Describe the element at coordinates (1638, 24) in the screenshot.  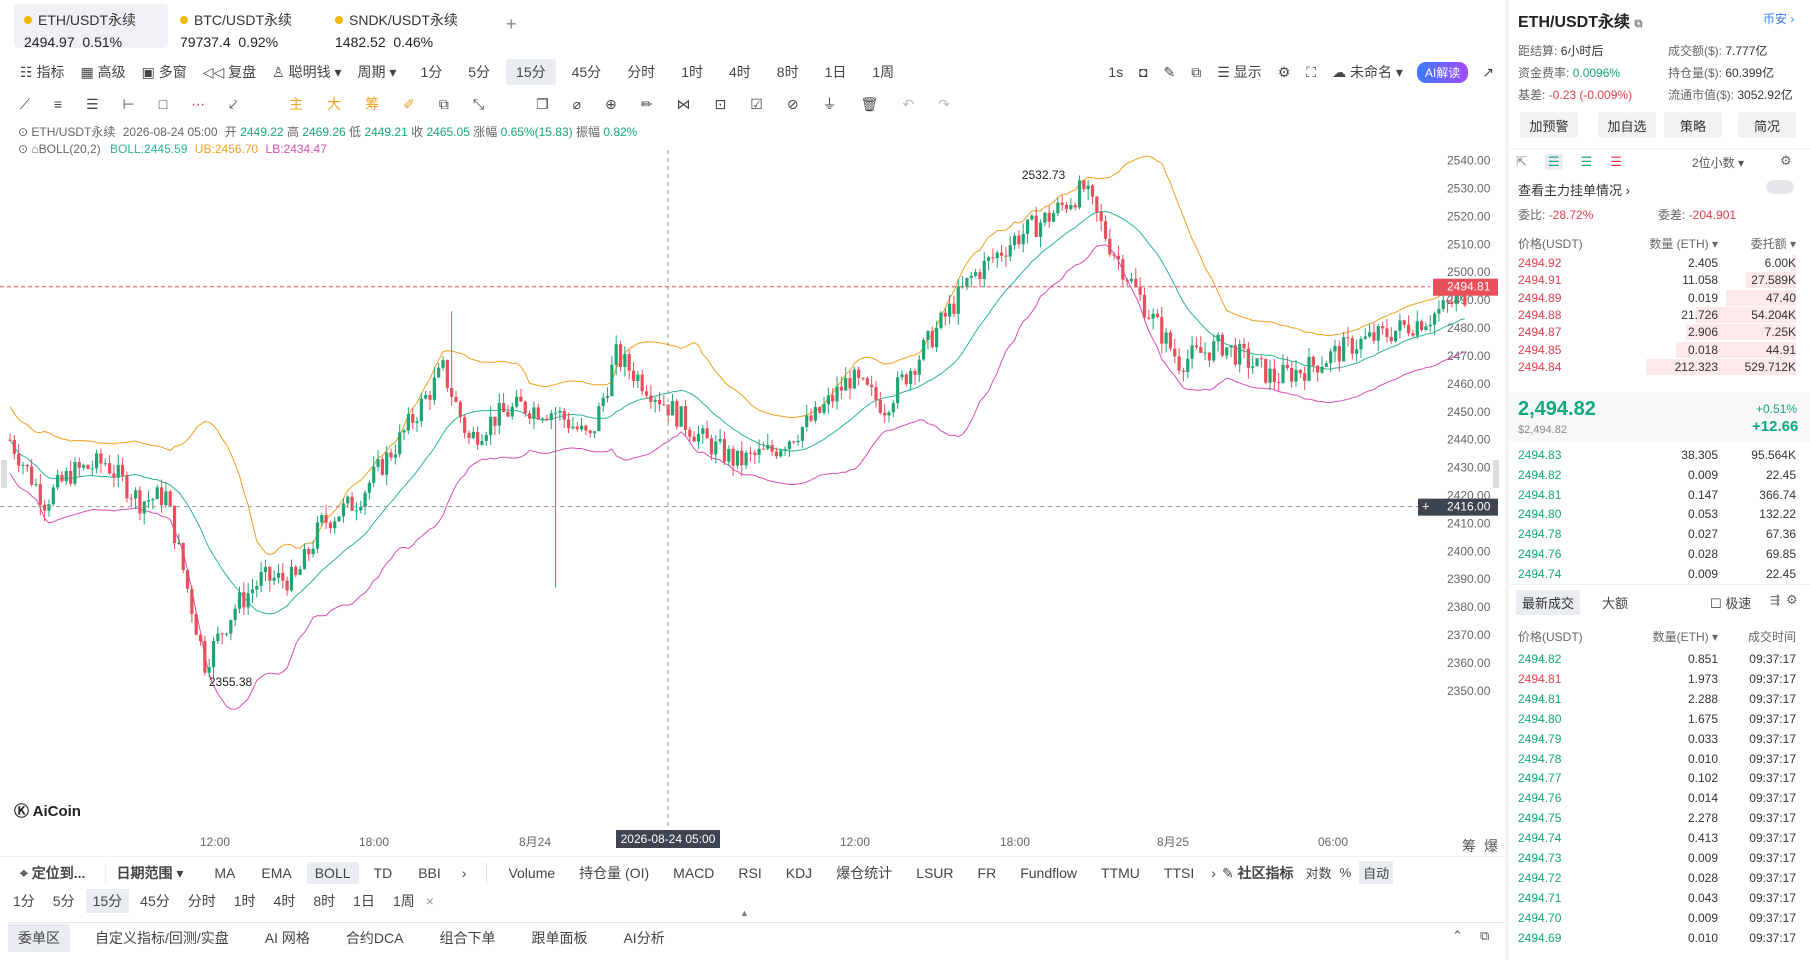
I see `copy-icon: ⧉` at that location.